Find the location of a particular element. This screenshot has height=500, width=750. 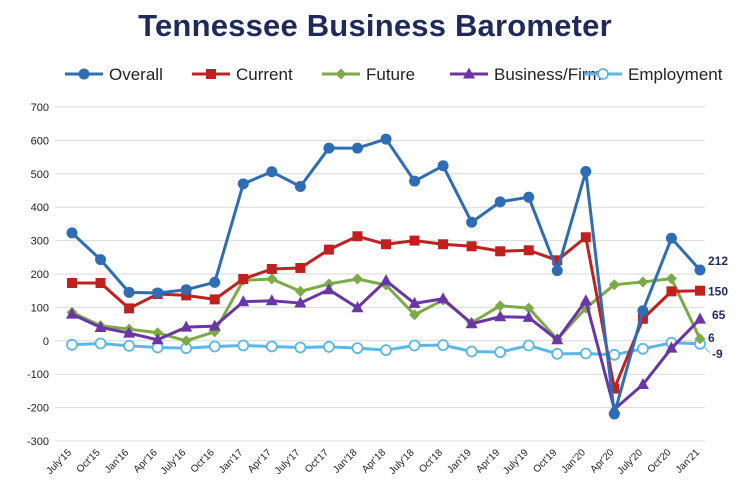

x-tick-label: Jan'19 is located at coordinates (459, 461).